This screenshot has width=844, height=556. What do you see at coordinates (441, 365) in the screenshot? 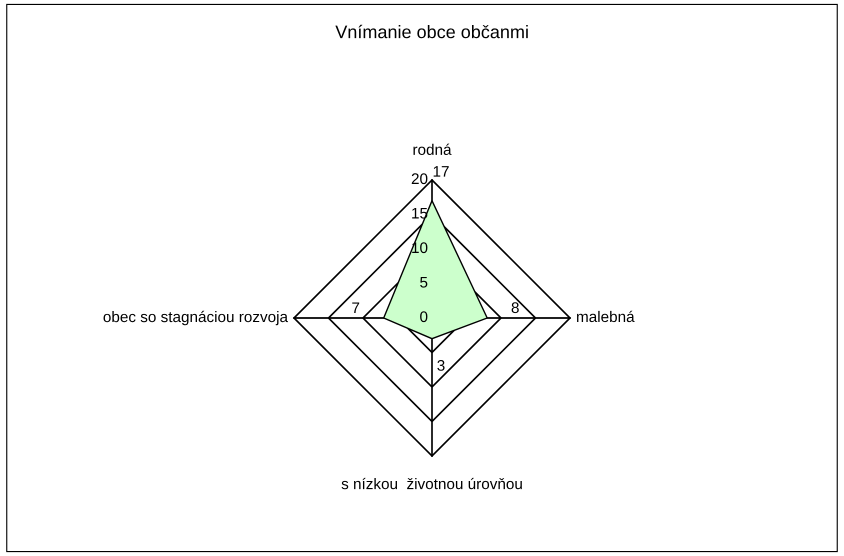
I see `data-label: 3` at bounding box center [441, 365].